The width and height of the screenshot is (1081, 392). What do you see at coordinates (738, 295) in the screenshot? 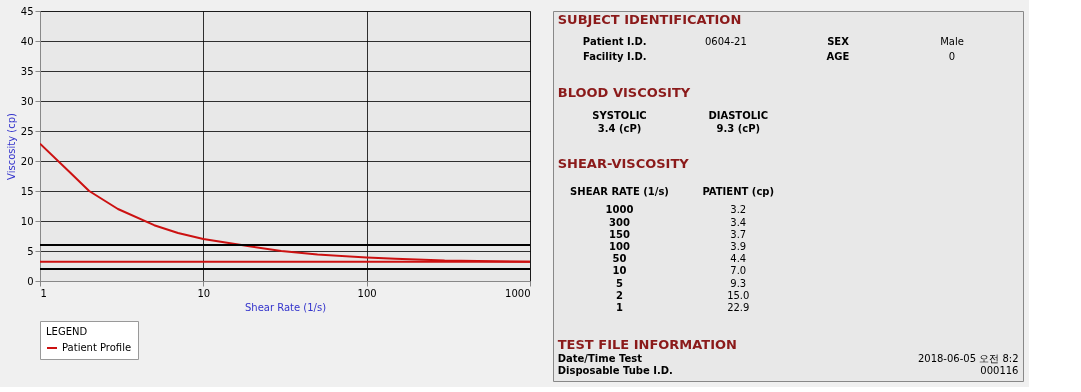
I see `text: 15.0` at bounding box center [738, 295].